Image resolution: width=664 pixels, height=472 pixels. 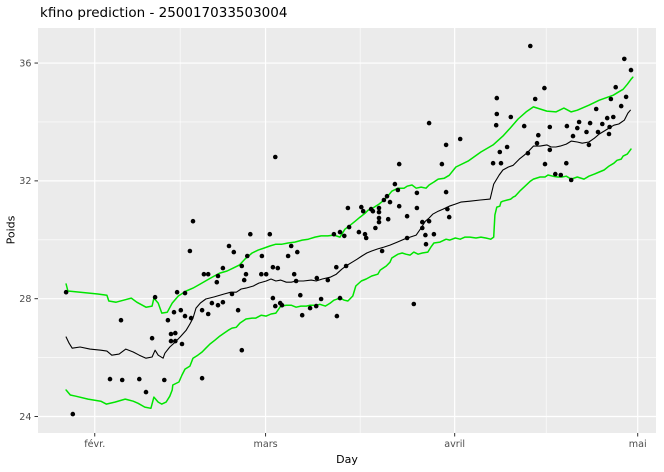 What do you see at coordinates (25, 299) in the screenshot?
I see `y-tick-label: 28` at bounding box center [25, 299].